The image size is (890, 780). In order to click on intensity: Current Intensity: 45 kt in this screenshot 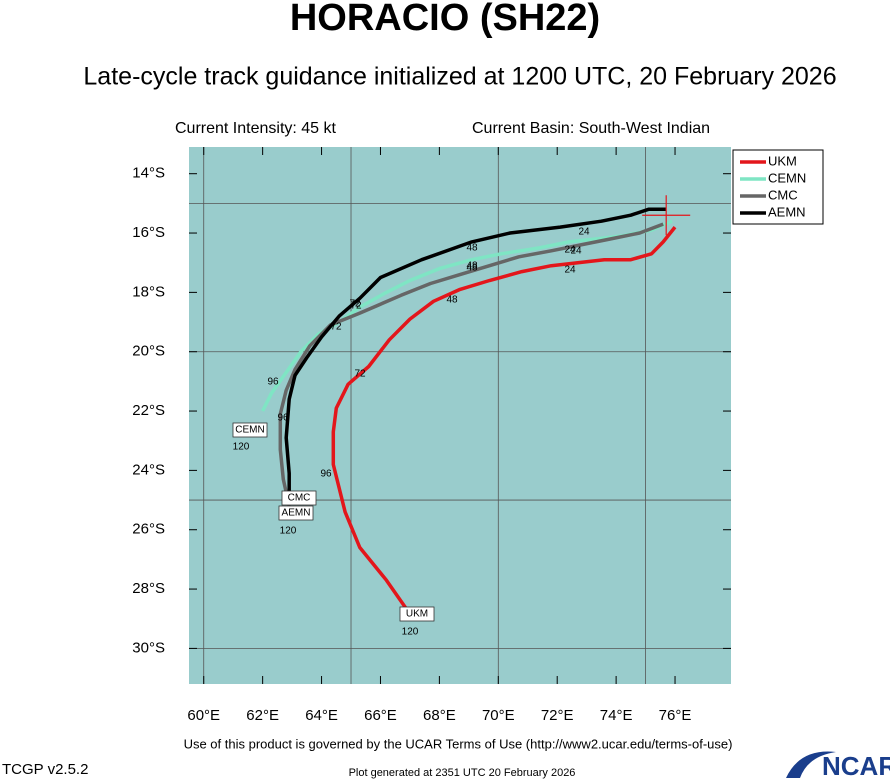, I will do `click(256, 128)`.